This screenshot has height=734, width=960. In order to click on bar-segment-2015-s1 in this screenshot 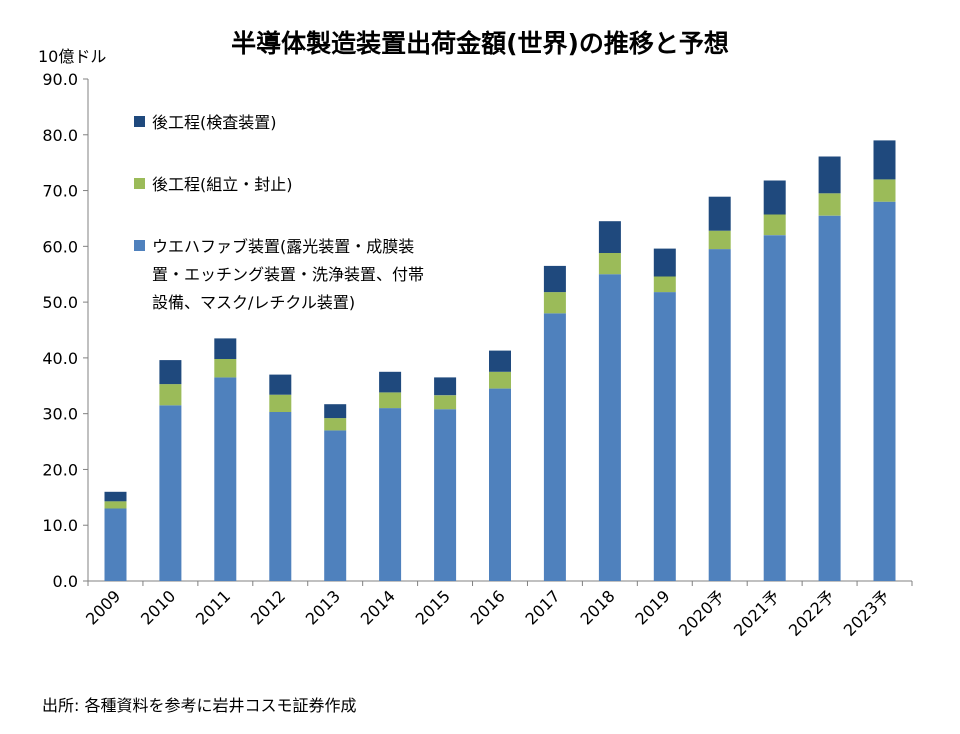, I will do `click(445, 402)`.